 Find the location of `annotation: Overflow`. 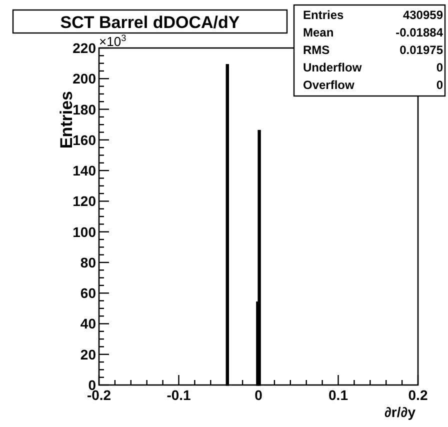

annotation: Overflow is located at coordinates (329, 85).